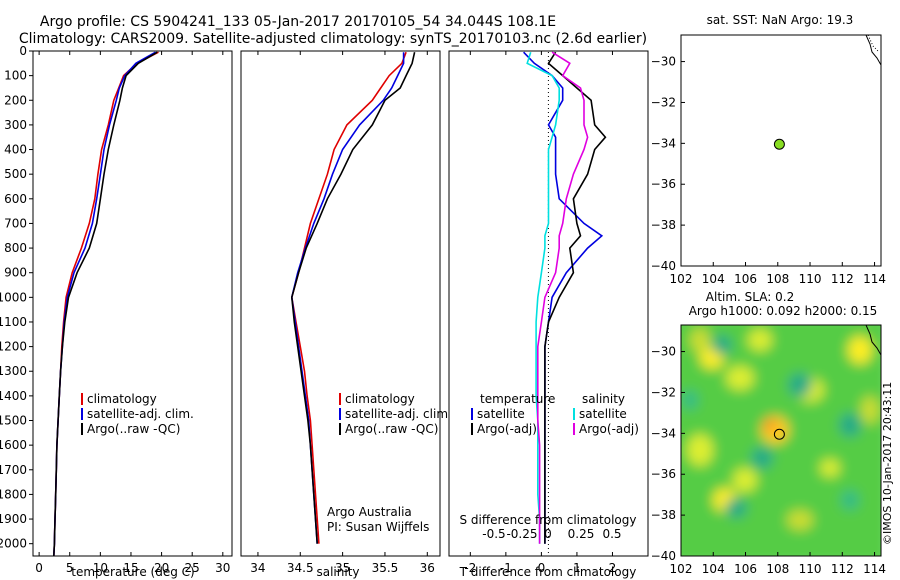 The width and height of the screenshot is (900, 580). What do you see at coordinates (100, 568) in the screenshot?
I see `temperature-xtick-label: 10` at bounding box center [100, 568].